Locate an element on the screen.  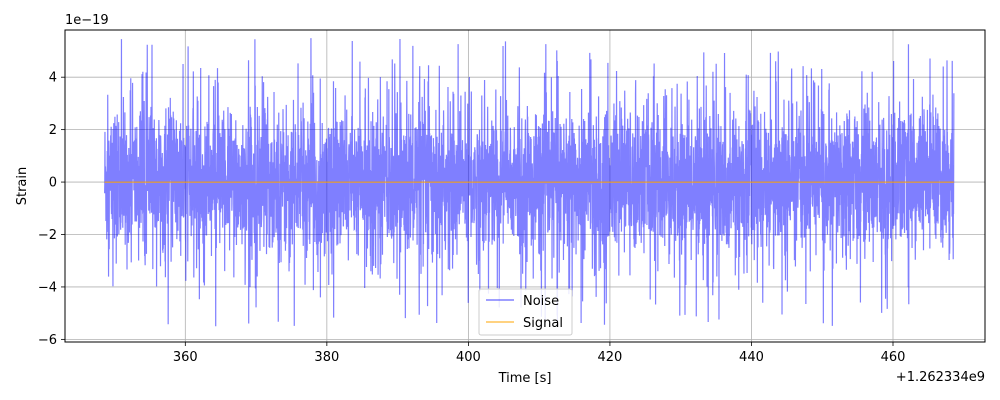
y-tick-label: 0 is located at coordinates (53, 183).